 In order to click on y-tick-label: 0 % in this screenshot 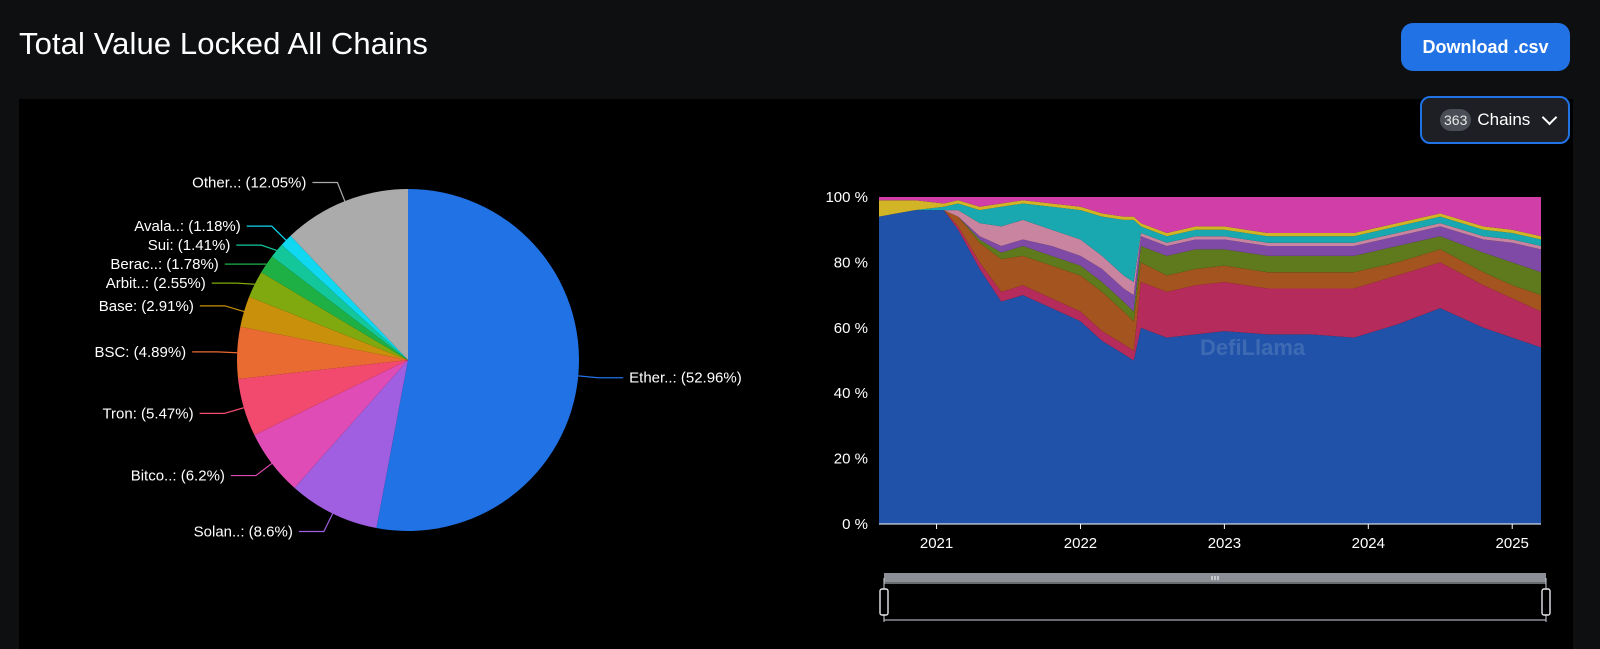, I will do `click(855, 524)`.